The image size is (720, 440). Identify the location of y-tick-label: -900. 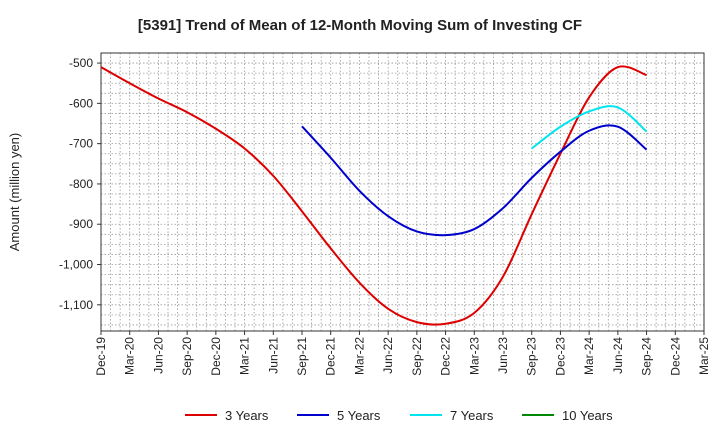
(81, 224).